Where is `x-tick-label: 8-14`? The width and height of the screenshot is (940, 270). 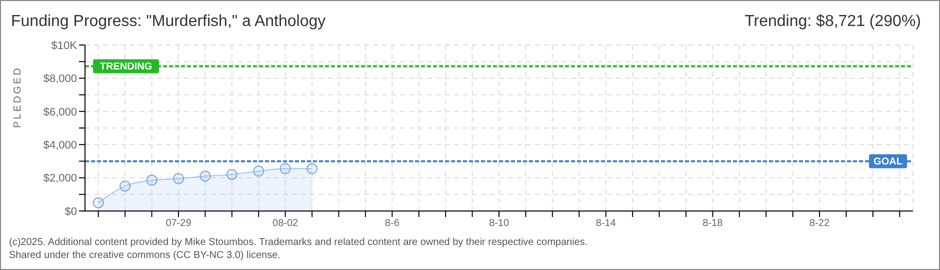 x-tick-label: 8-14 is located at coordinates (606, 224).